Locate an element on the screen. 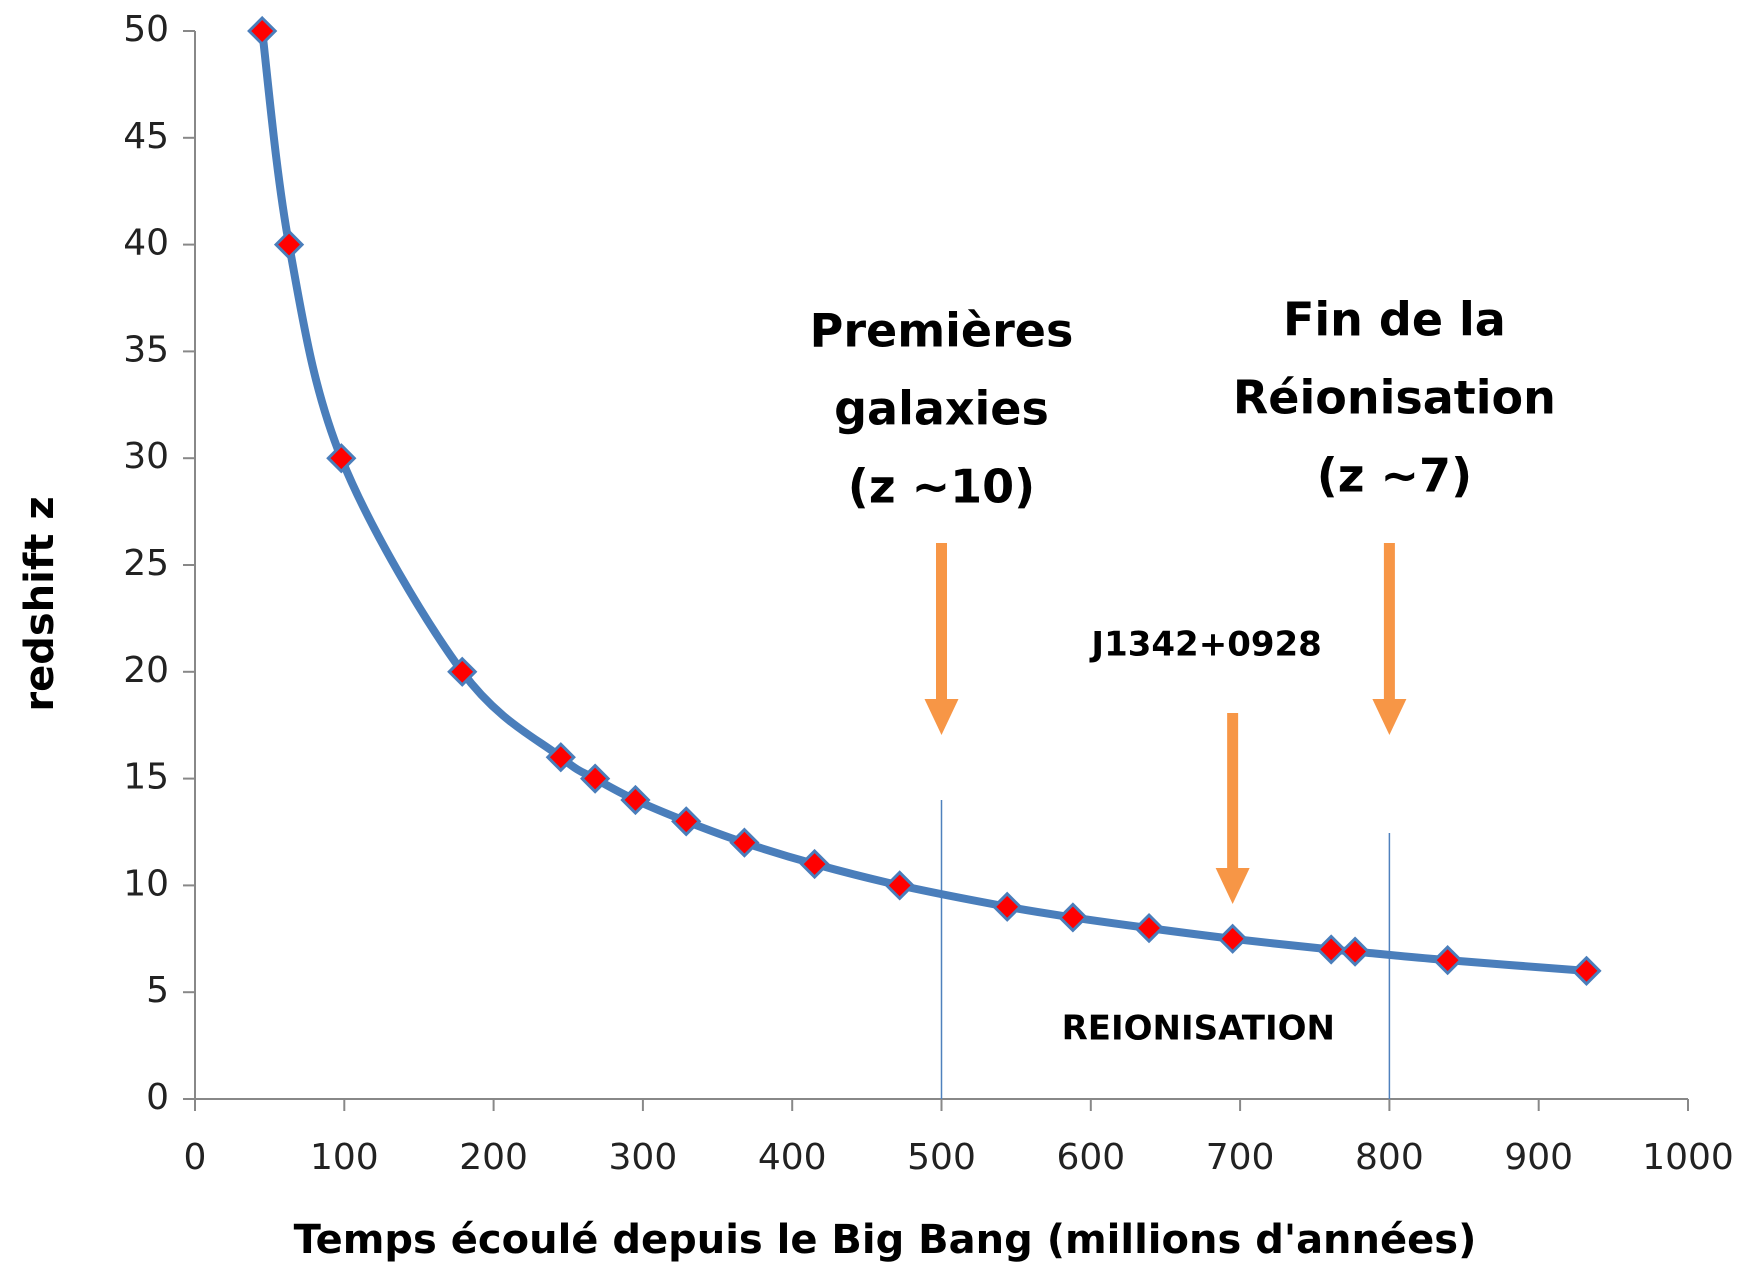  y-tick-label: 30 is located at coordinates (146, 456).